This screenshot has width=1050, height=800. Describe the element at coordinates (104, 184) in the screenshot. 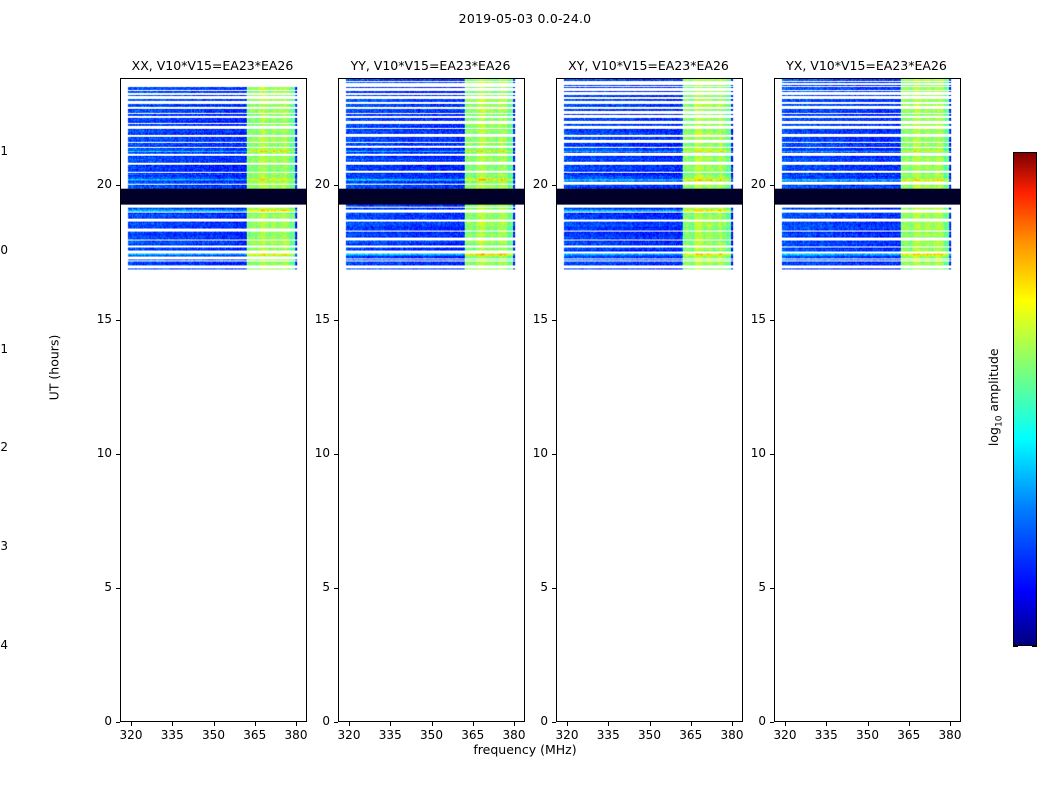

I see `y-tick-label-0-4: 20` at that location.